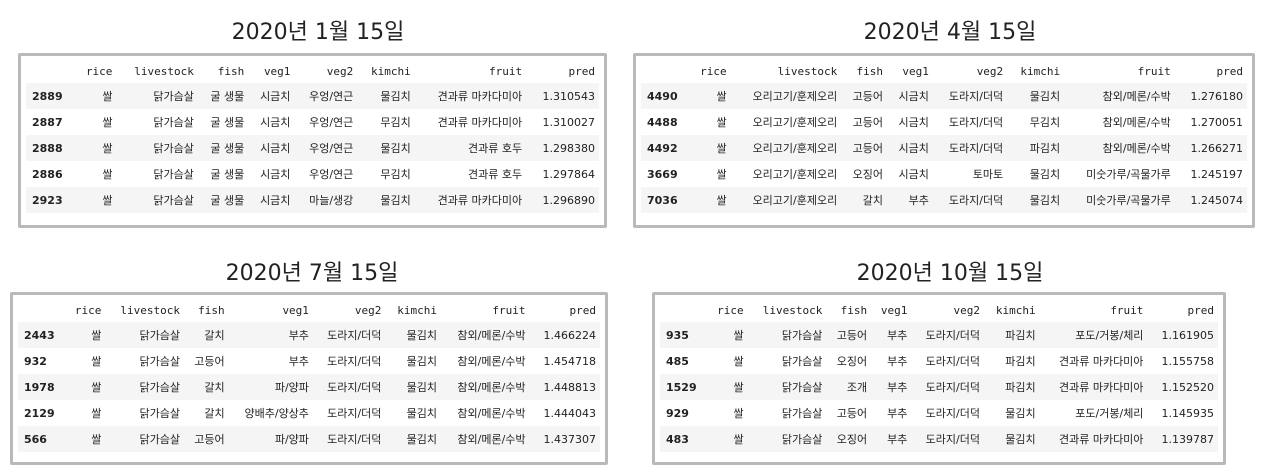  Describe the element at coordinates (915, 71) in the screenshot. I see `column-header-veg1: veg1` at that location.